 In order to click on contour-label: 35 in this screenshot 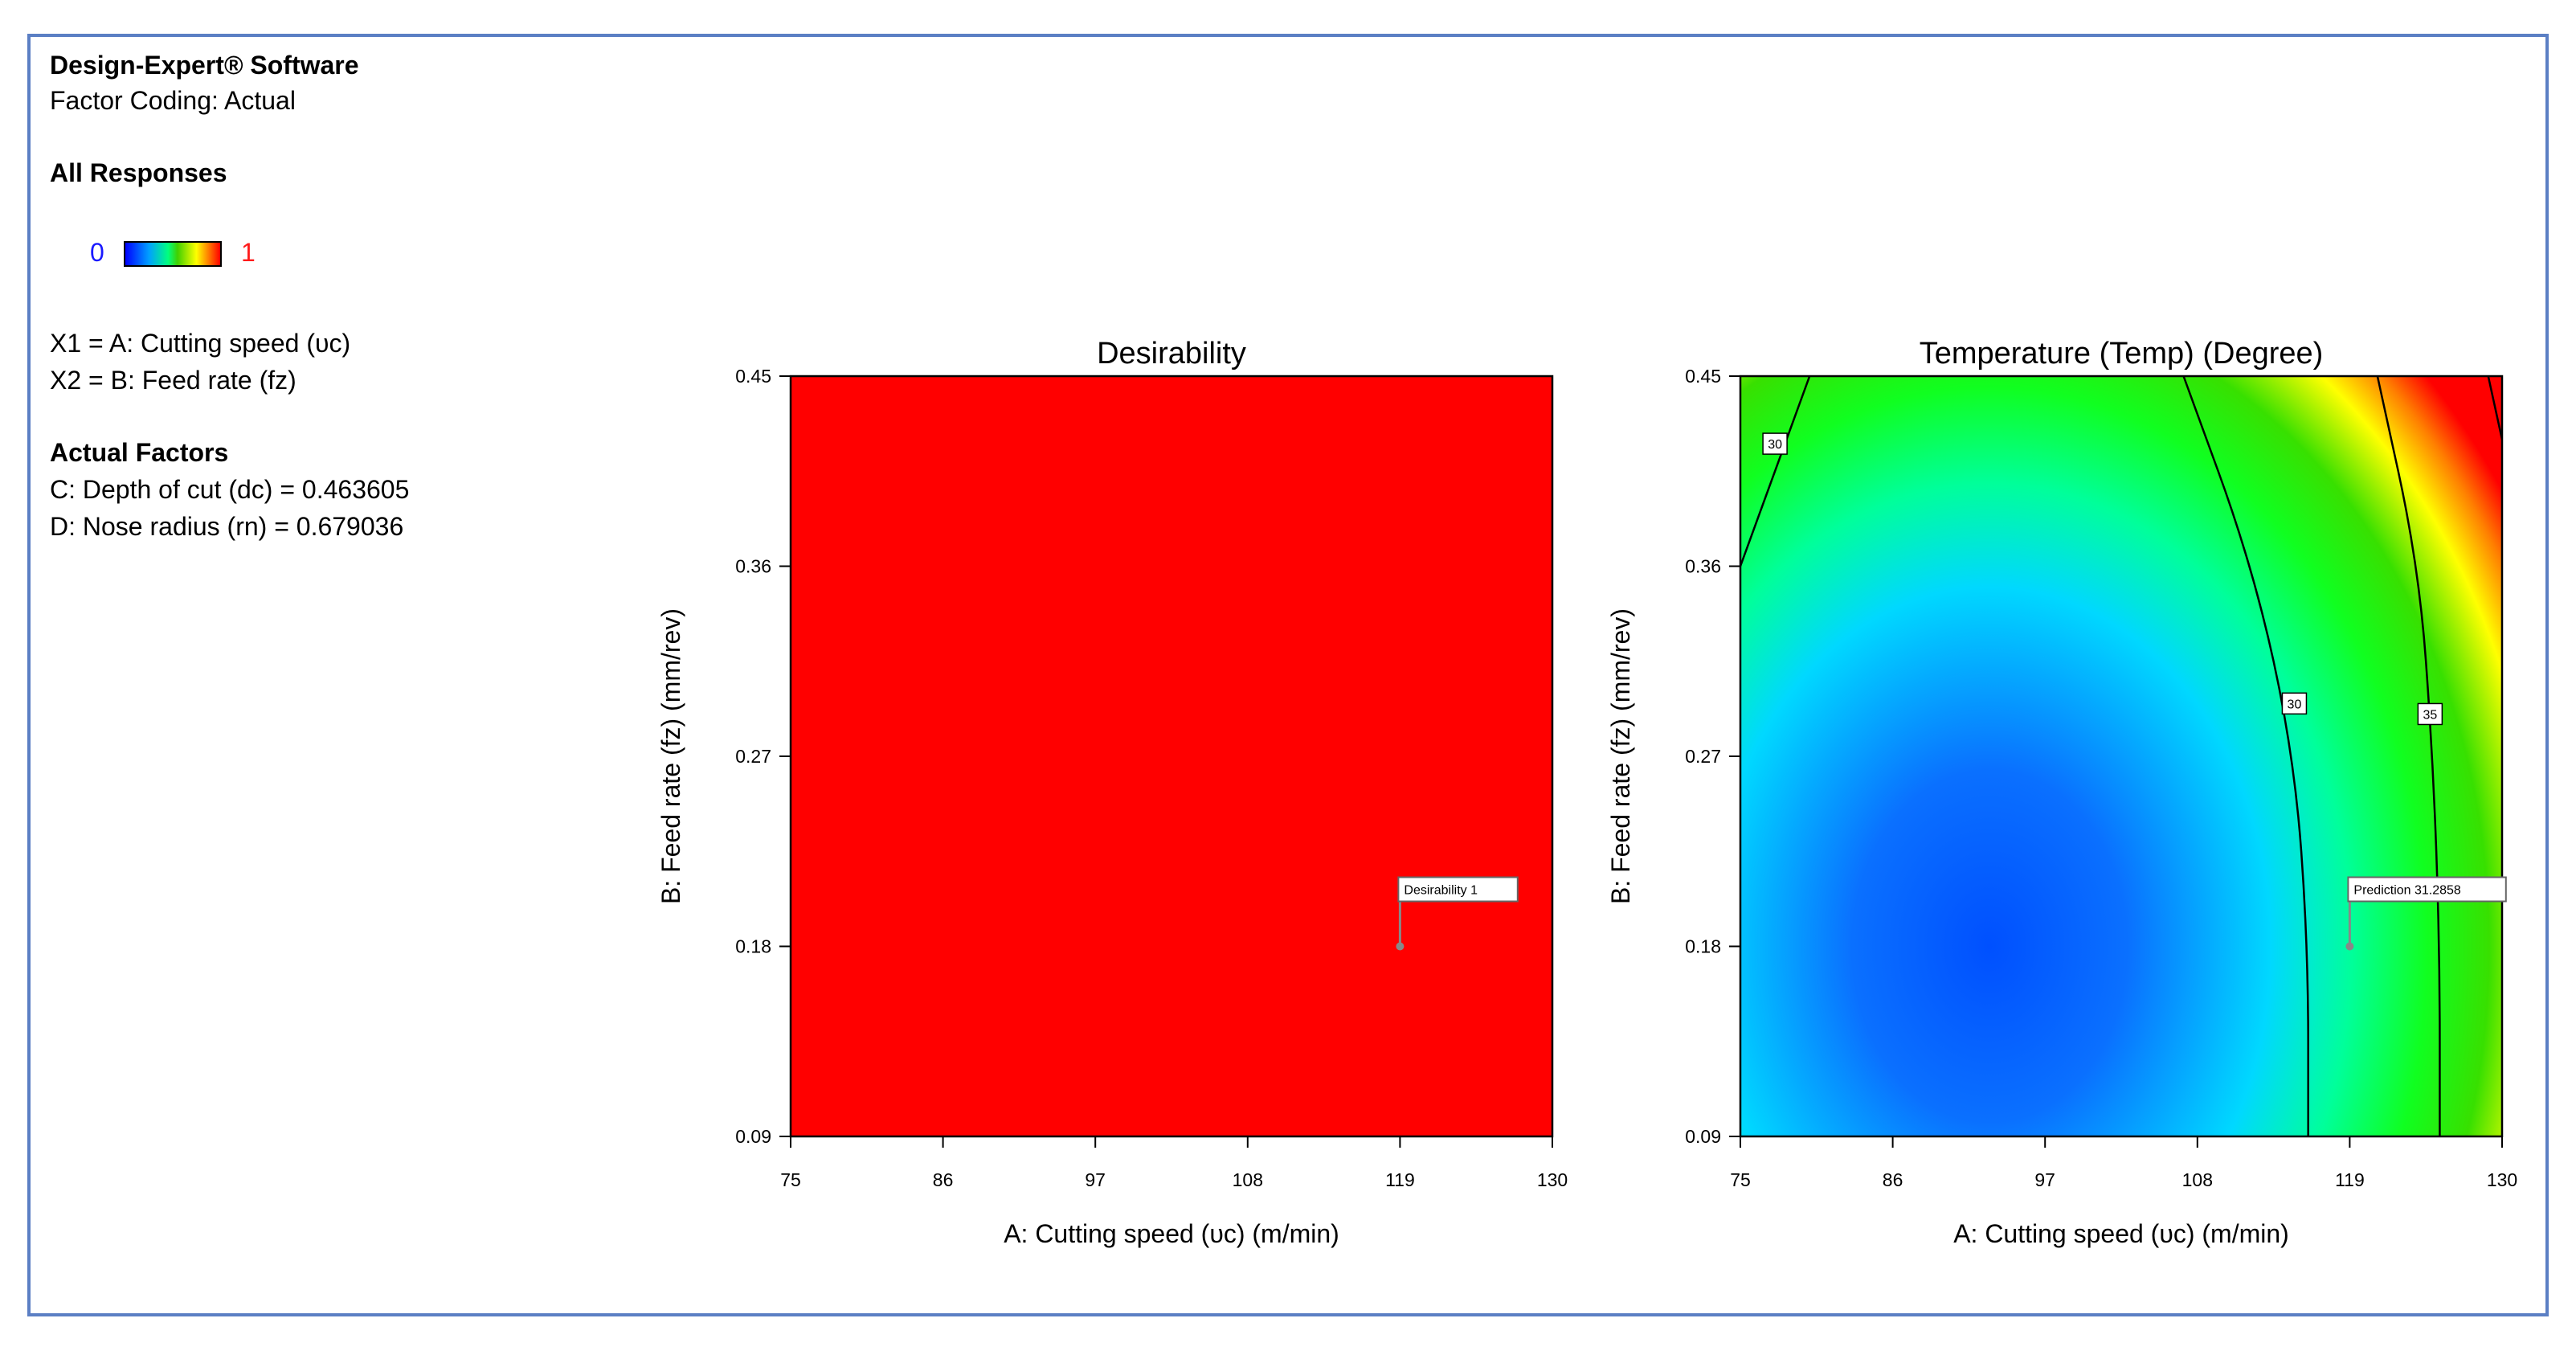, I will do `click(2430, 715)`.